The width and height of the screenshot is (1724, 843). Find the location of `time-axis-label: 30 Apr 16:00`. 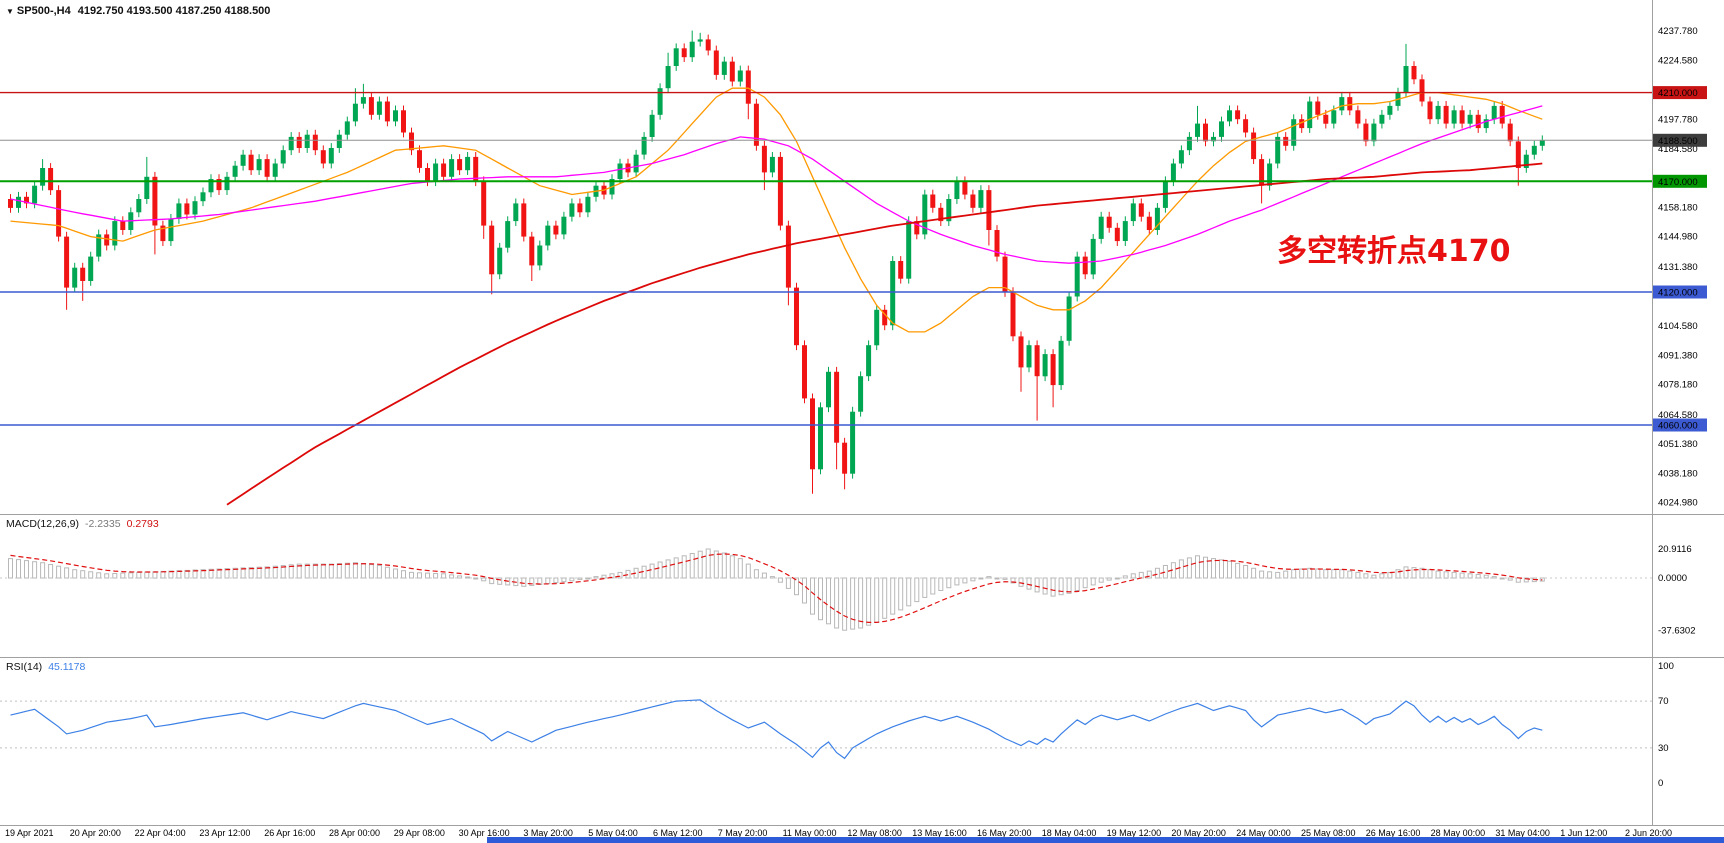

time-axis-label: 30 Apr 16:00 is located at coordinates (484, 833).